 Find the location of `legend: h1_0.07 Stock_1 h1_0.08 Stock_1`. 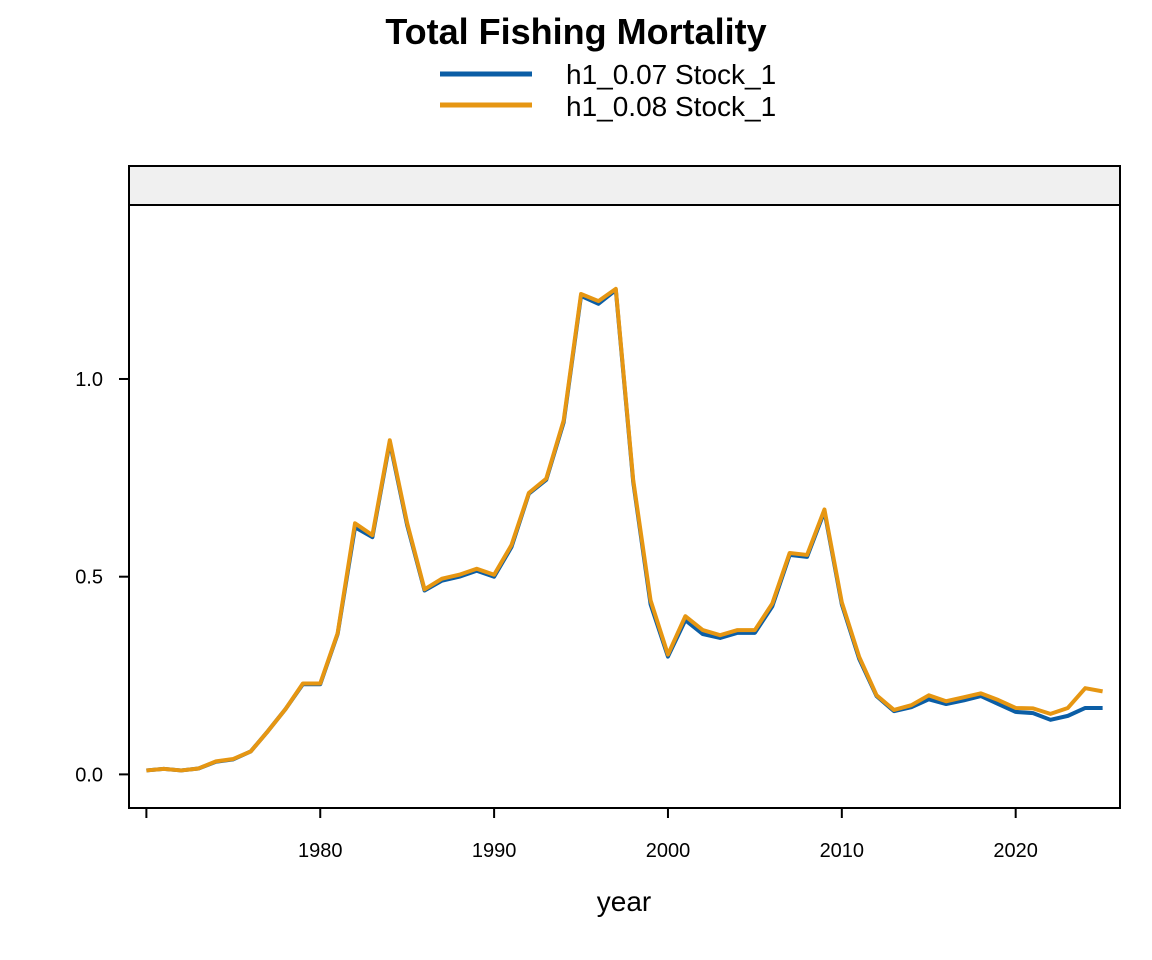

legend: h1_0.07 Stock_1 h1_0.08 Stock_1 is located at coordinates (608, 90).